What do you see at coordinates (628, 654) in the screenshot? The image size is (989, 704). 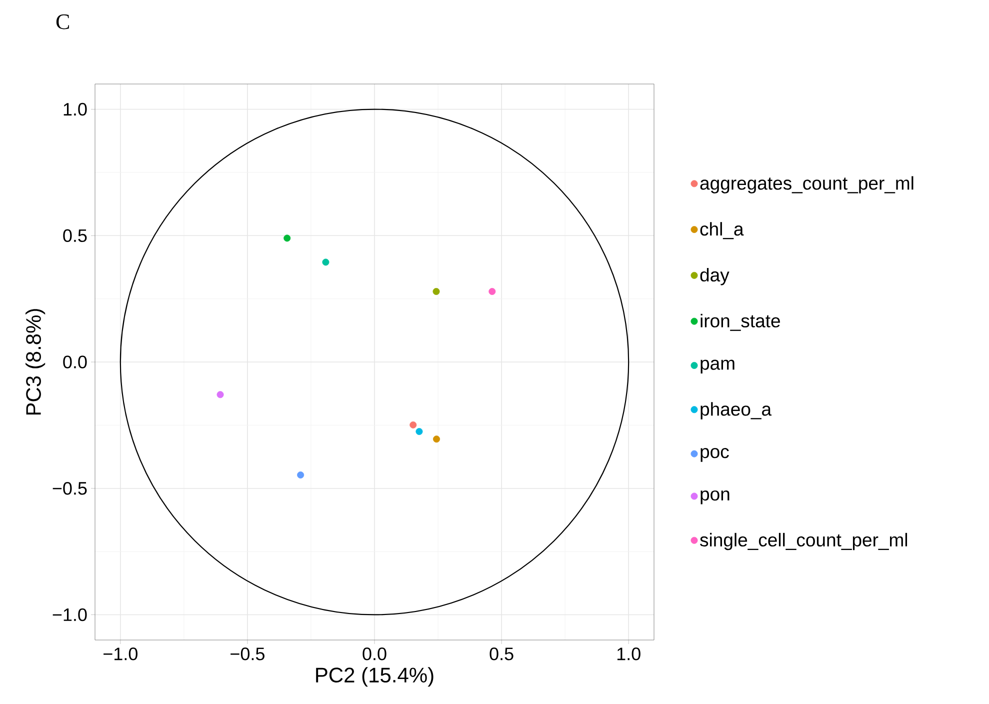 I see `x-tick-label: 1.0` at bounding box center [628, 654].